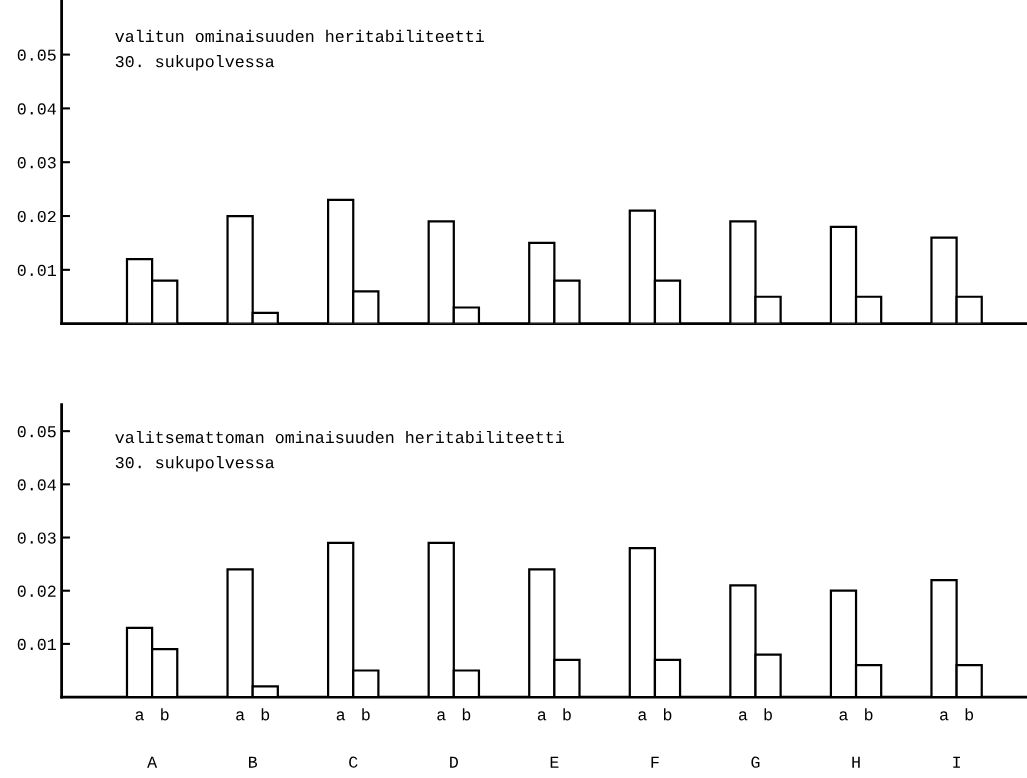  I want to click on series-label: b, so click(165, 714).